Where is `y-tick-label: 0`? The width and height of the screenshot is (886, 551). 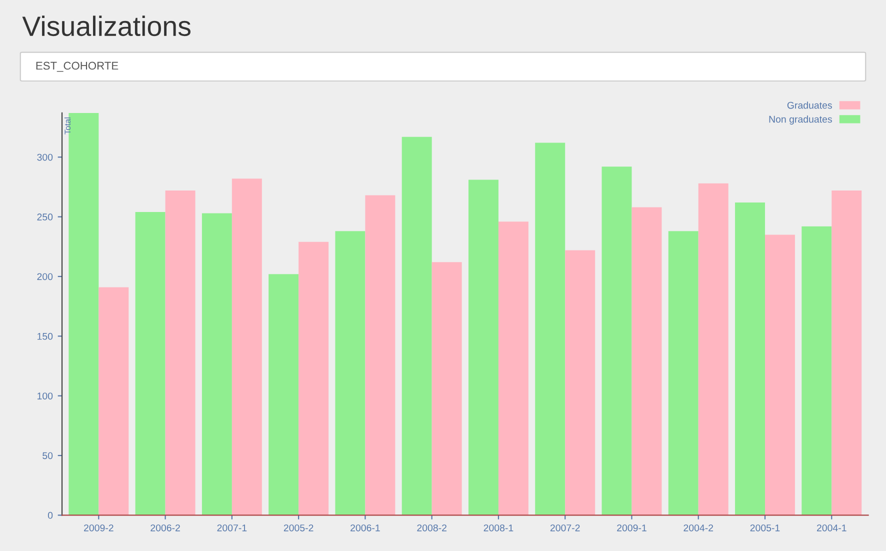
y-tick-label: 0 is located at coordinates (50, 515).